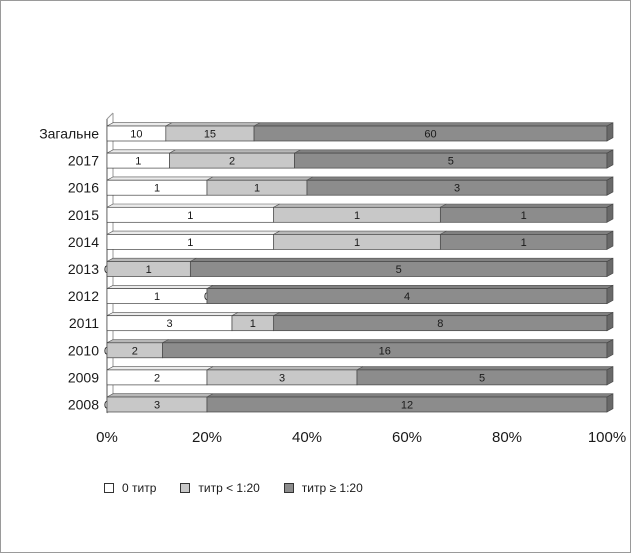 The image size is (632, 555). What do you see at coordinates (83, 215) in the screenshot?
I see `category-label: 2015` at bounding box center [83, 215].